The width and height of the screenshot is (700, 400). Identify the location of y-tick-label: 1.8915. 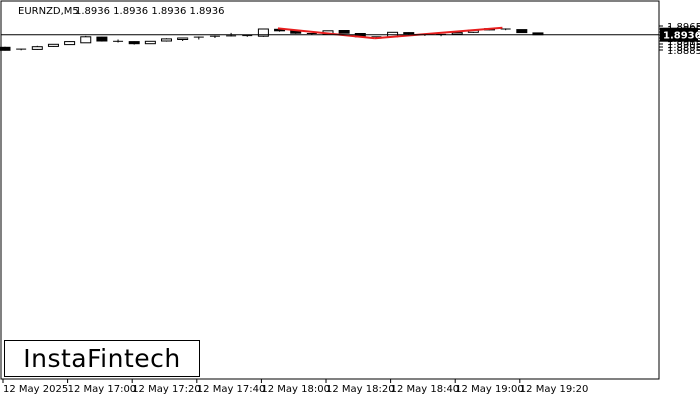
(683, 42).